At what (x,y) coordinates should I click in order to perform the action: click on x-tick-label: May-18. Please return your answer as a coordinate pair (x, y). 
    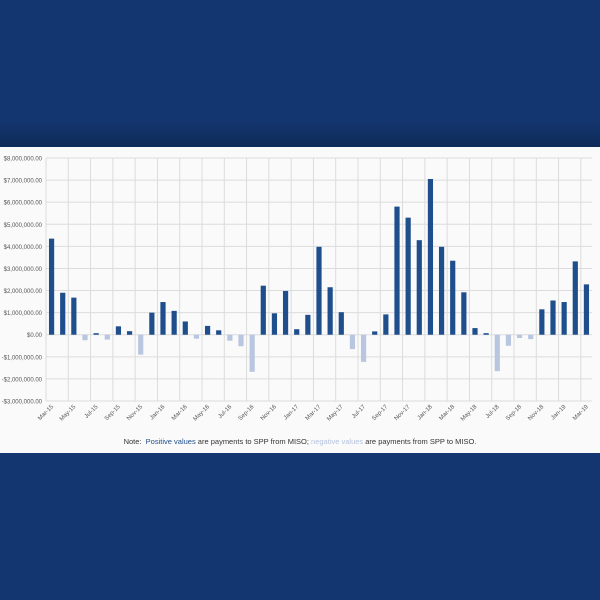
    Looking at the image, I should click on (469, 413).